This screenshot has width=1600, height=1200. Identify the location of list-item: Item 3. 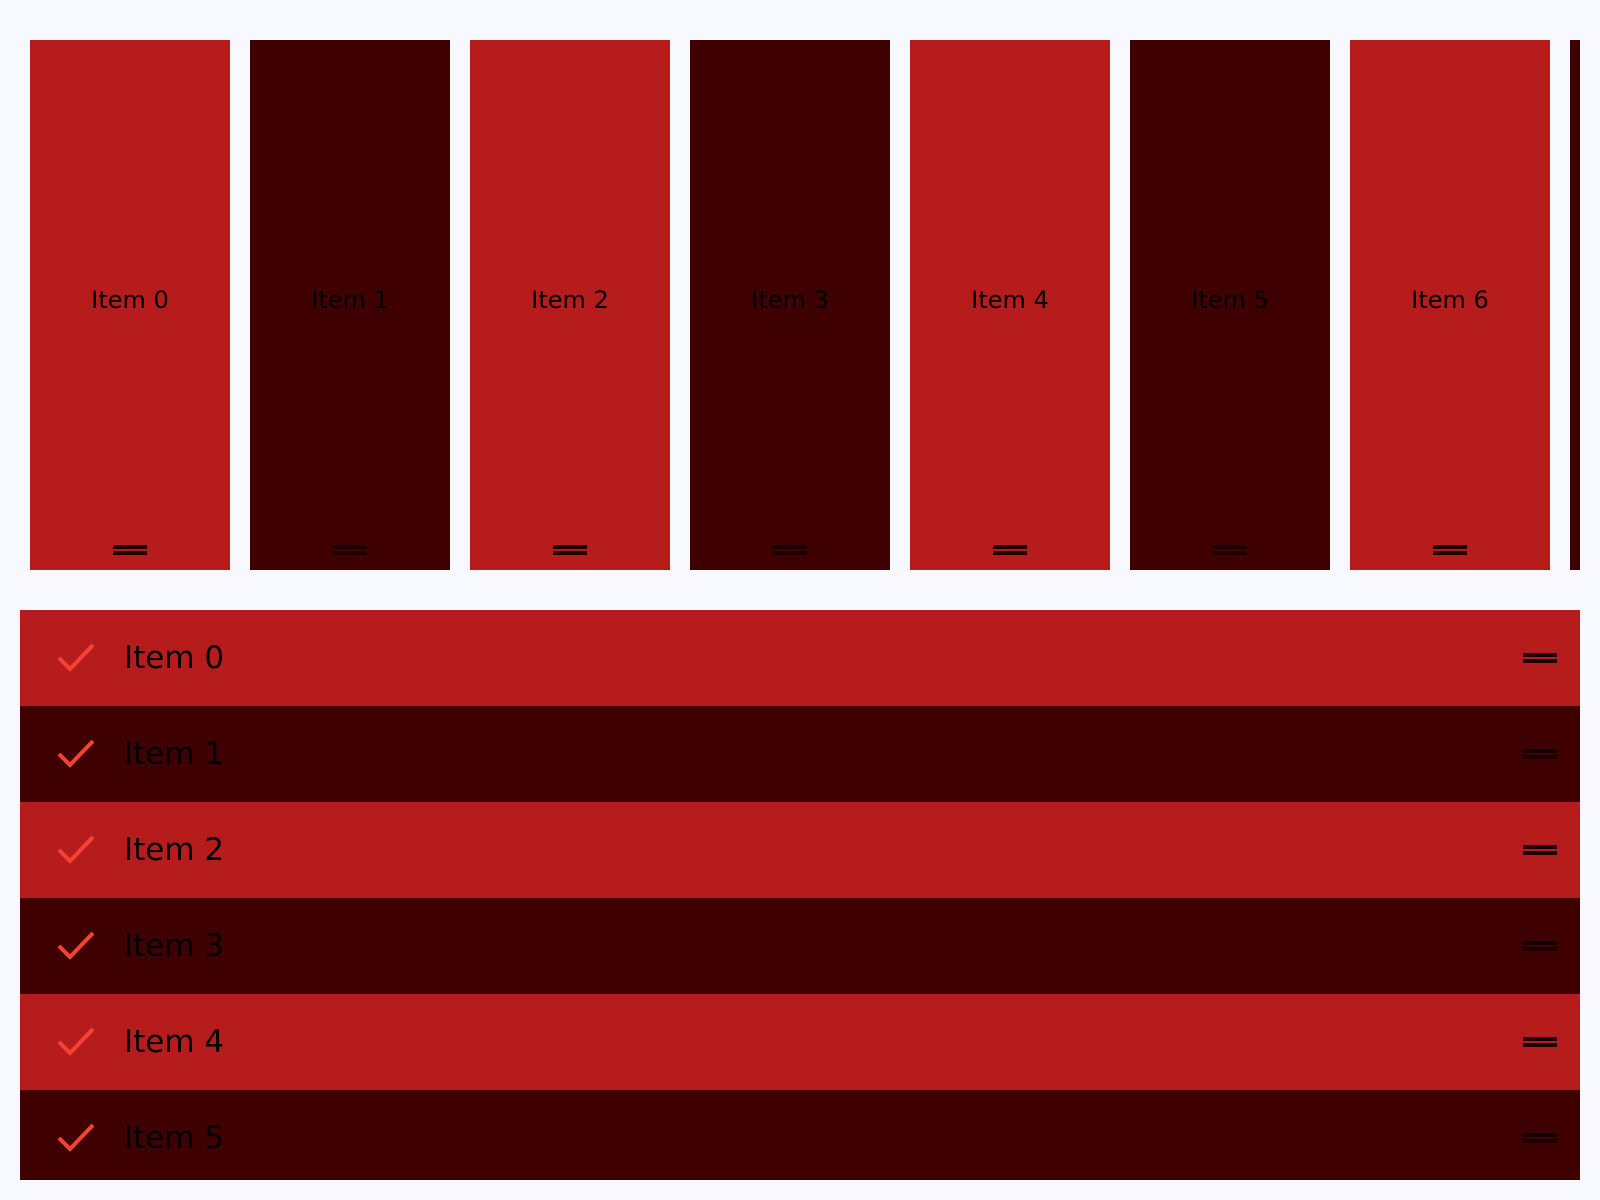
(800, 946).